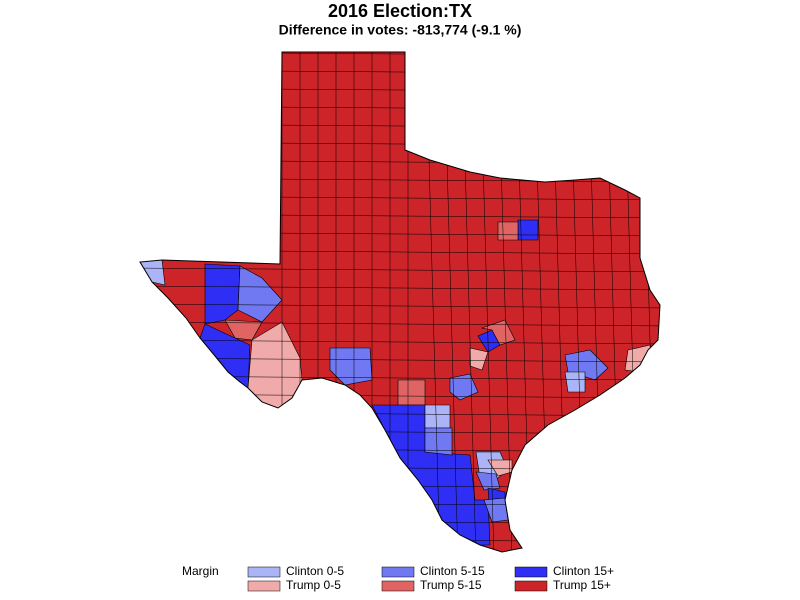  What do you see at coordinates (583, 571) in the screenshot?
I see `legend-label: Clinton 15+` at bounding box center [583, 571].